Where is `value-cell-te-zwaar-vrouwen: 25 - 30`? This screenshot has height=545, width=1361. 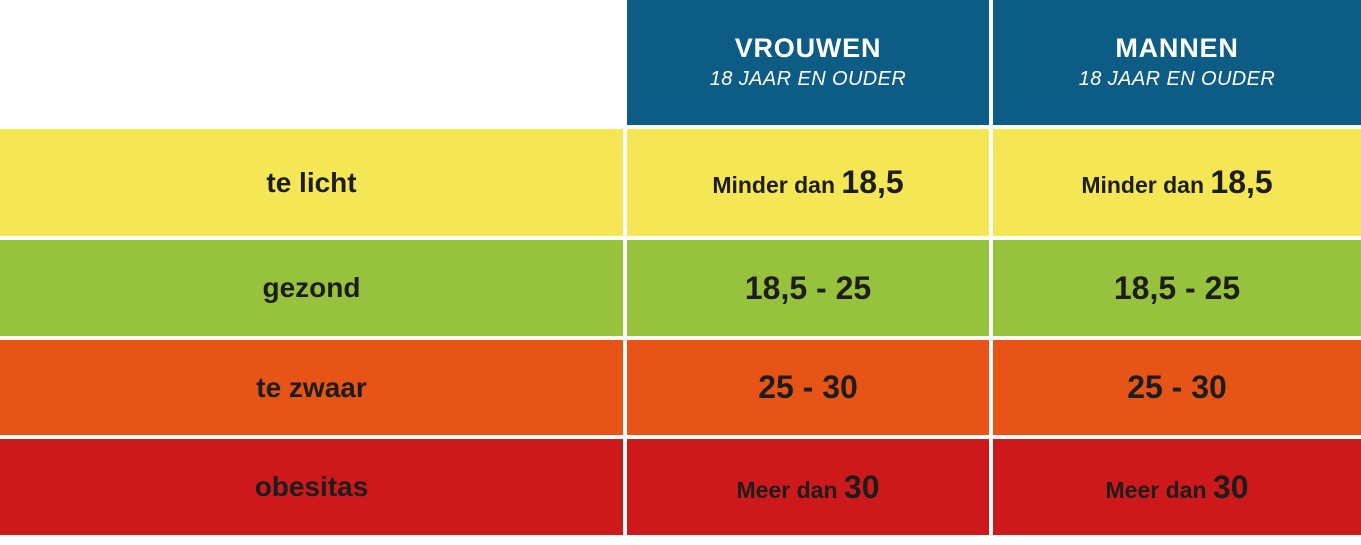
value-cell-te-zwaar-vrouwen: 25 - 30 is located at coordinates (808, 387).